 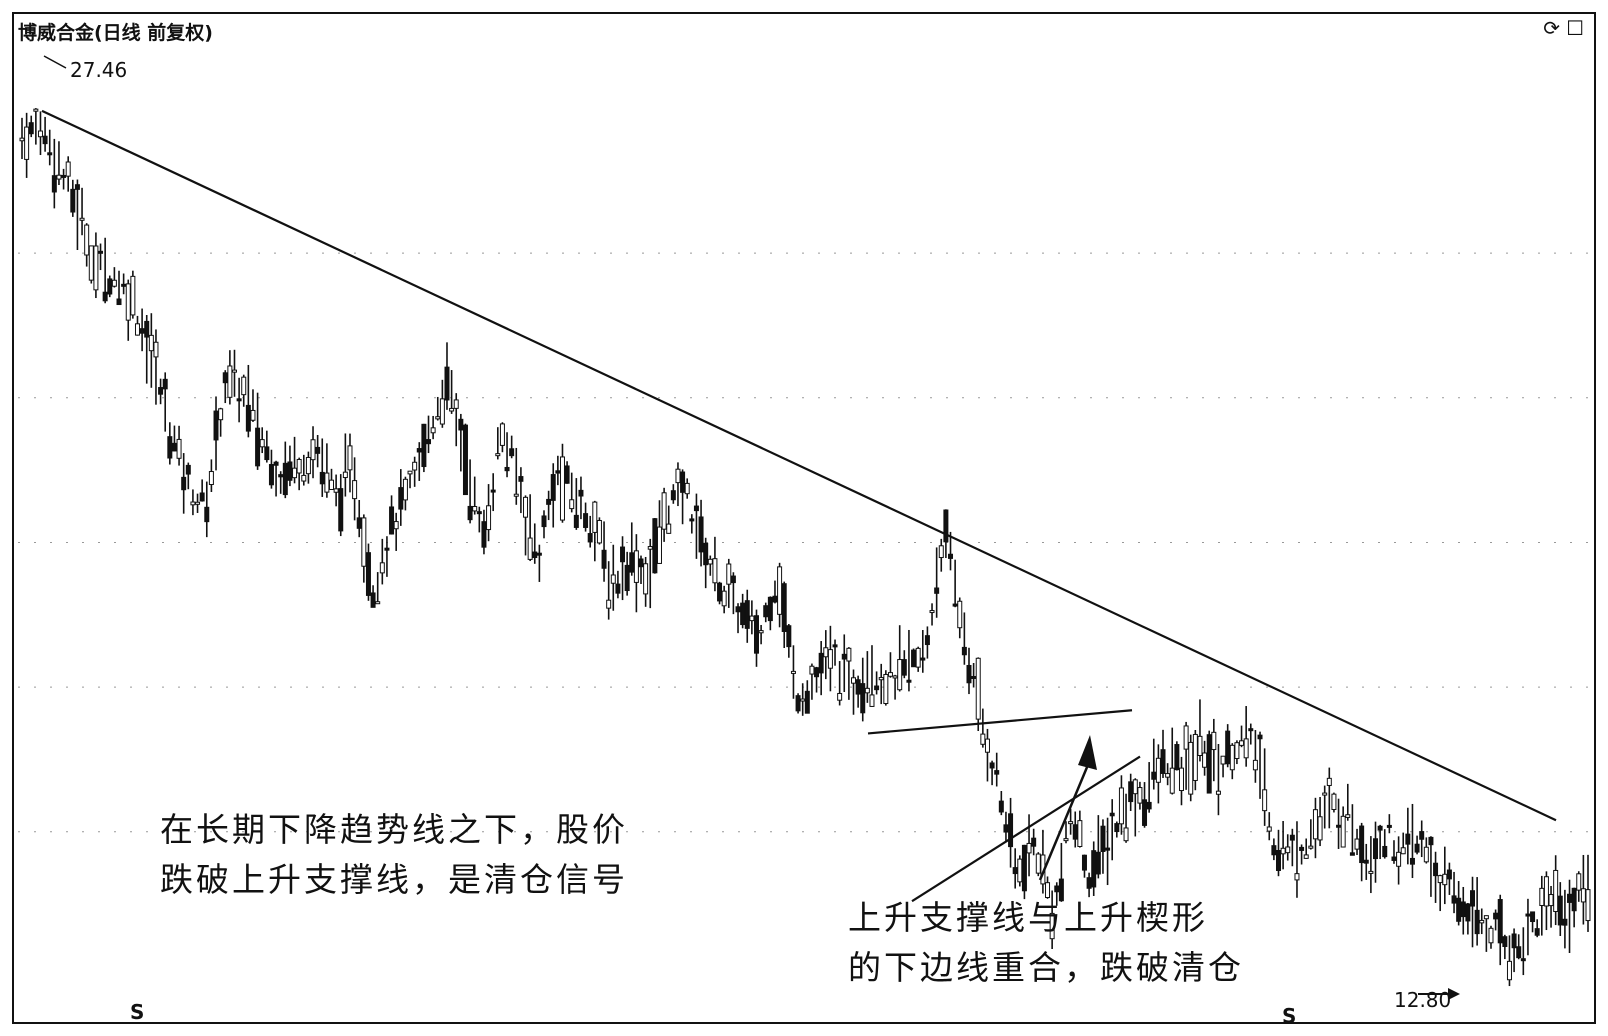 What do you see at coordinates (1578, 28) in the screenshot?
I see `maximize-icon: ☐` at bounding box center [1578, 28].